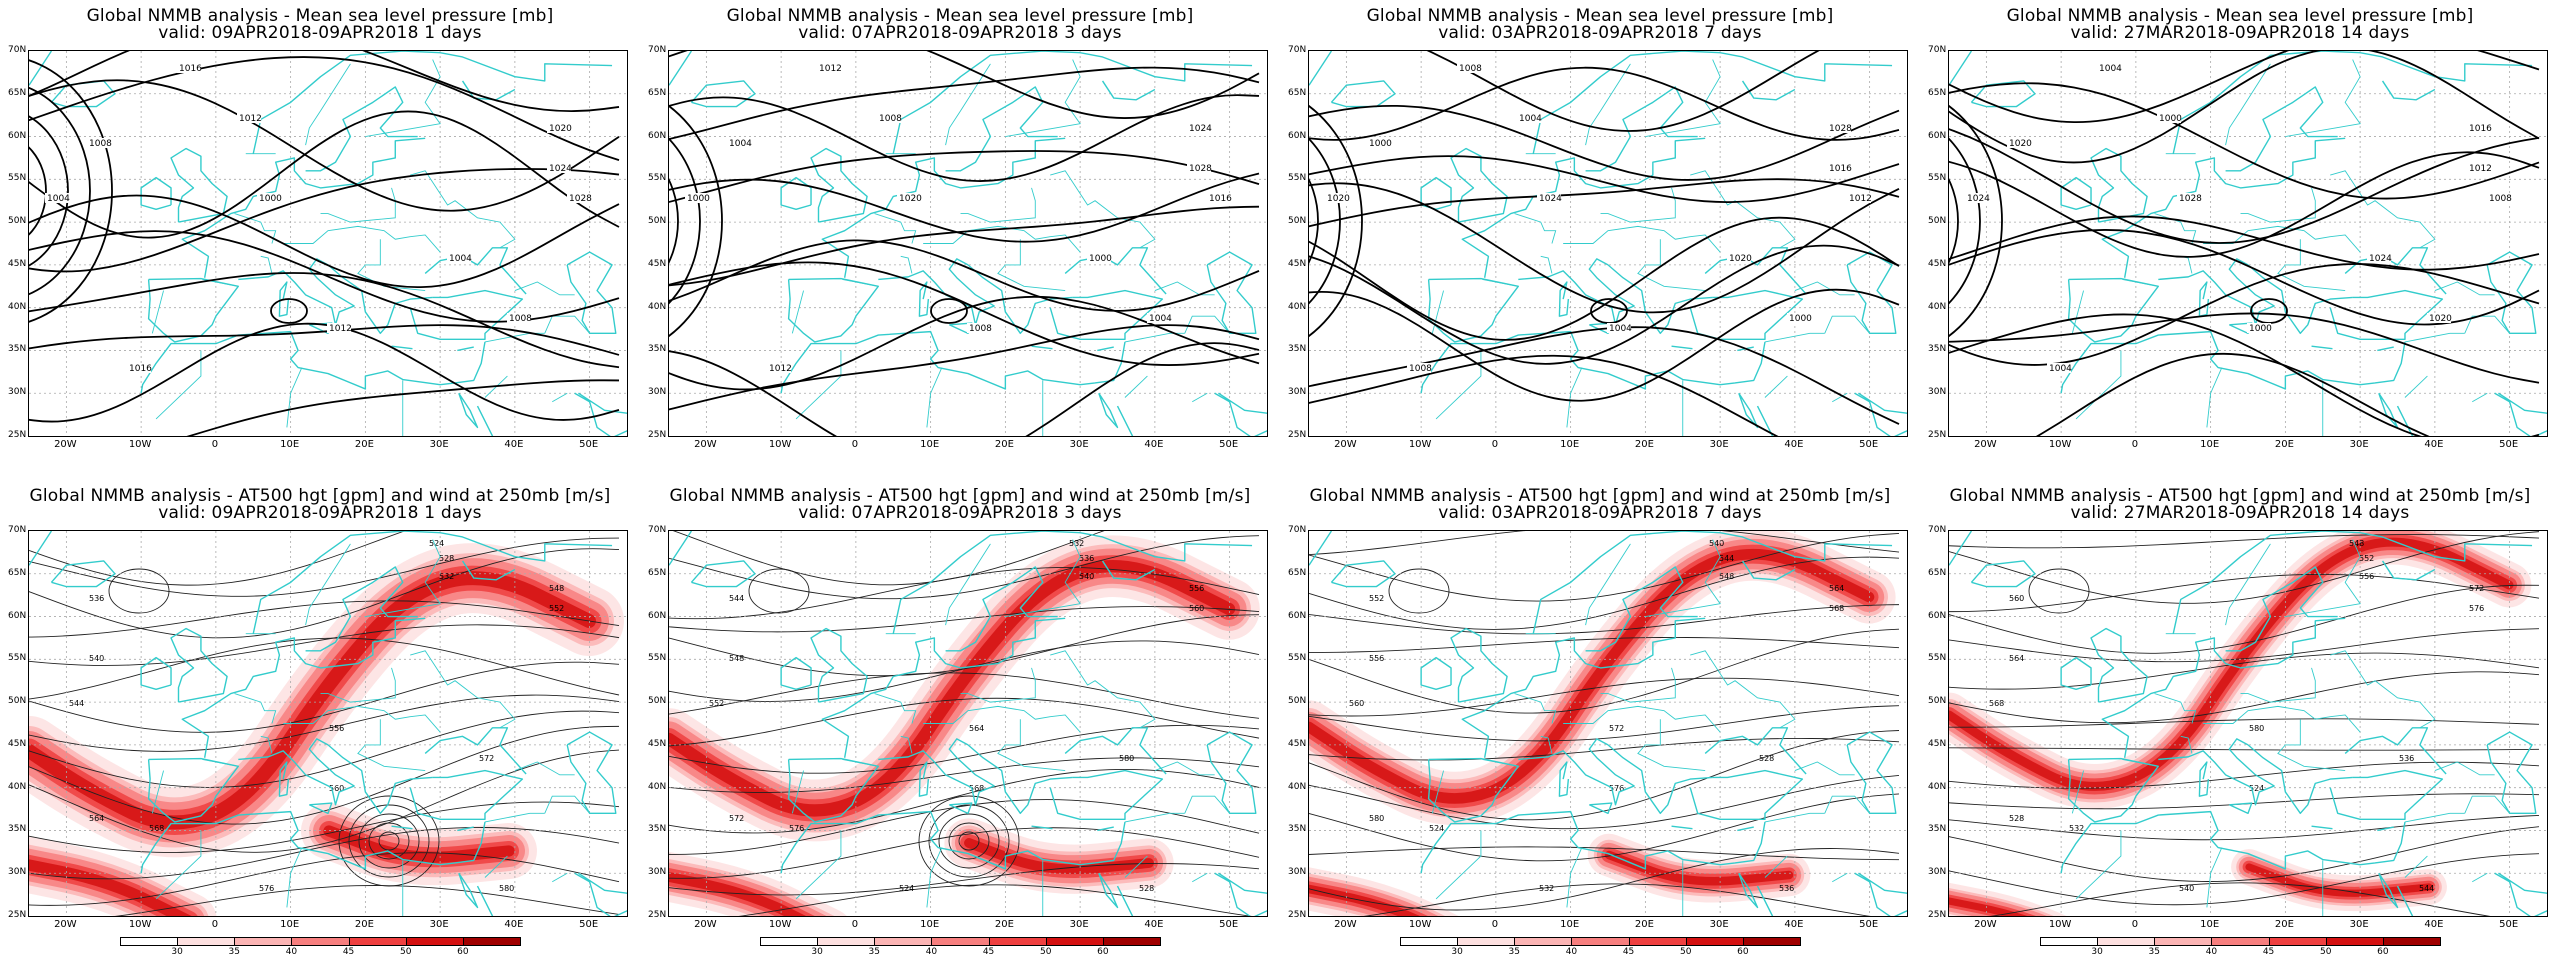 Image resolution: width=2560 pixels, height=960 pixels. I want to click on isobar-label: 1020, so click(1740, 259).